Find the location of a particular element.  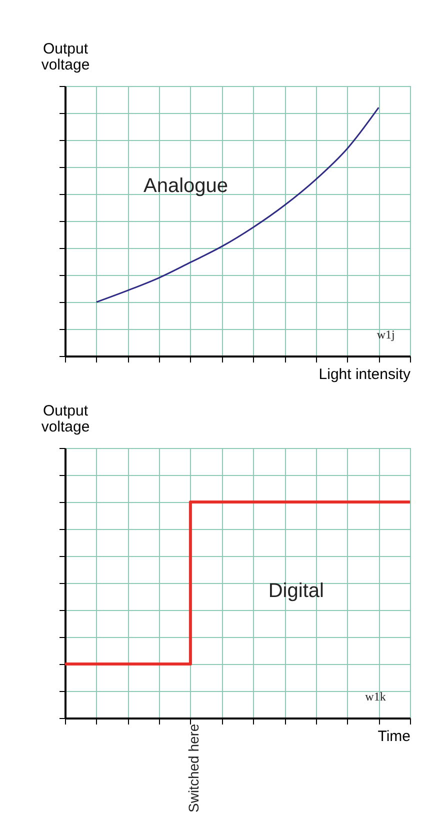

annotation: w1k is located at coordinates (375, 696).